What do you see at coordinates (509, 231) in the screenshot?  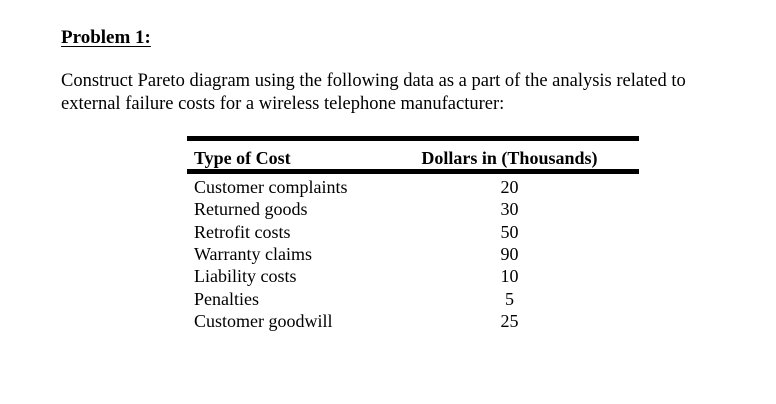 I see `row-value: 50` at bounding box center [509, 231].